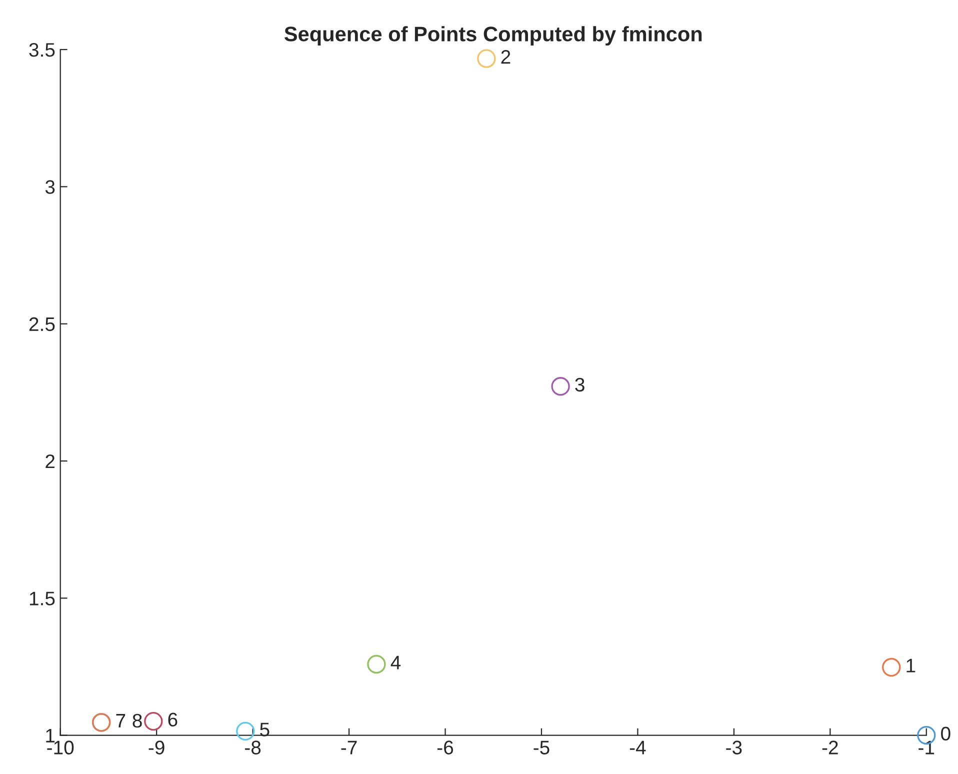 Image resolution: width=958 pixels, height=774 pixels. Describe the element at coordinates (911, 665) in the screenshot. I see `annotation: 1` at that location.